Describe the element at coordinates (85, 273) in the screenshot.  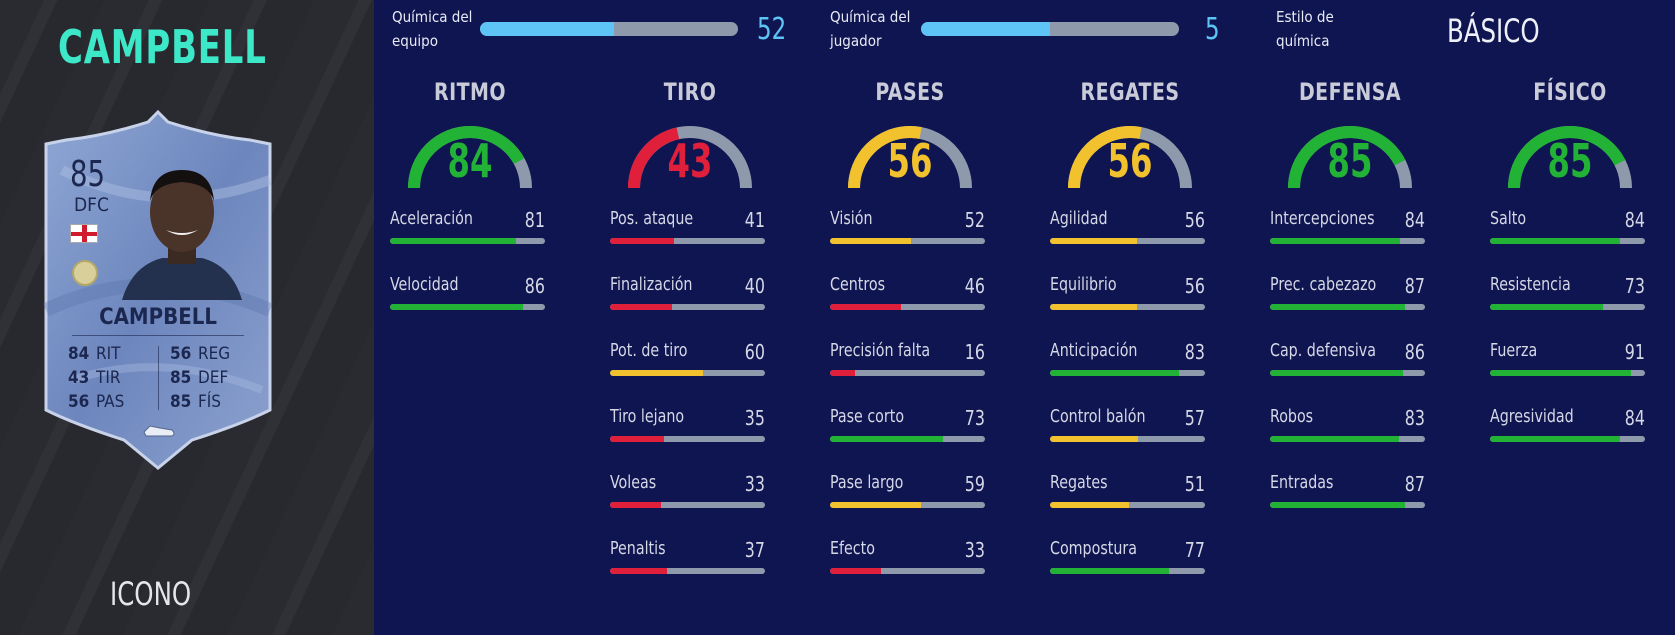
I see `icon-badge-icon` at that location.